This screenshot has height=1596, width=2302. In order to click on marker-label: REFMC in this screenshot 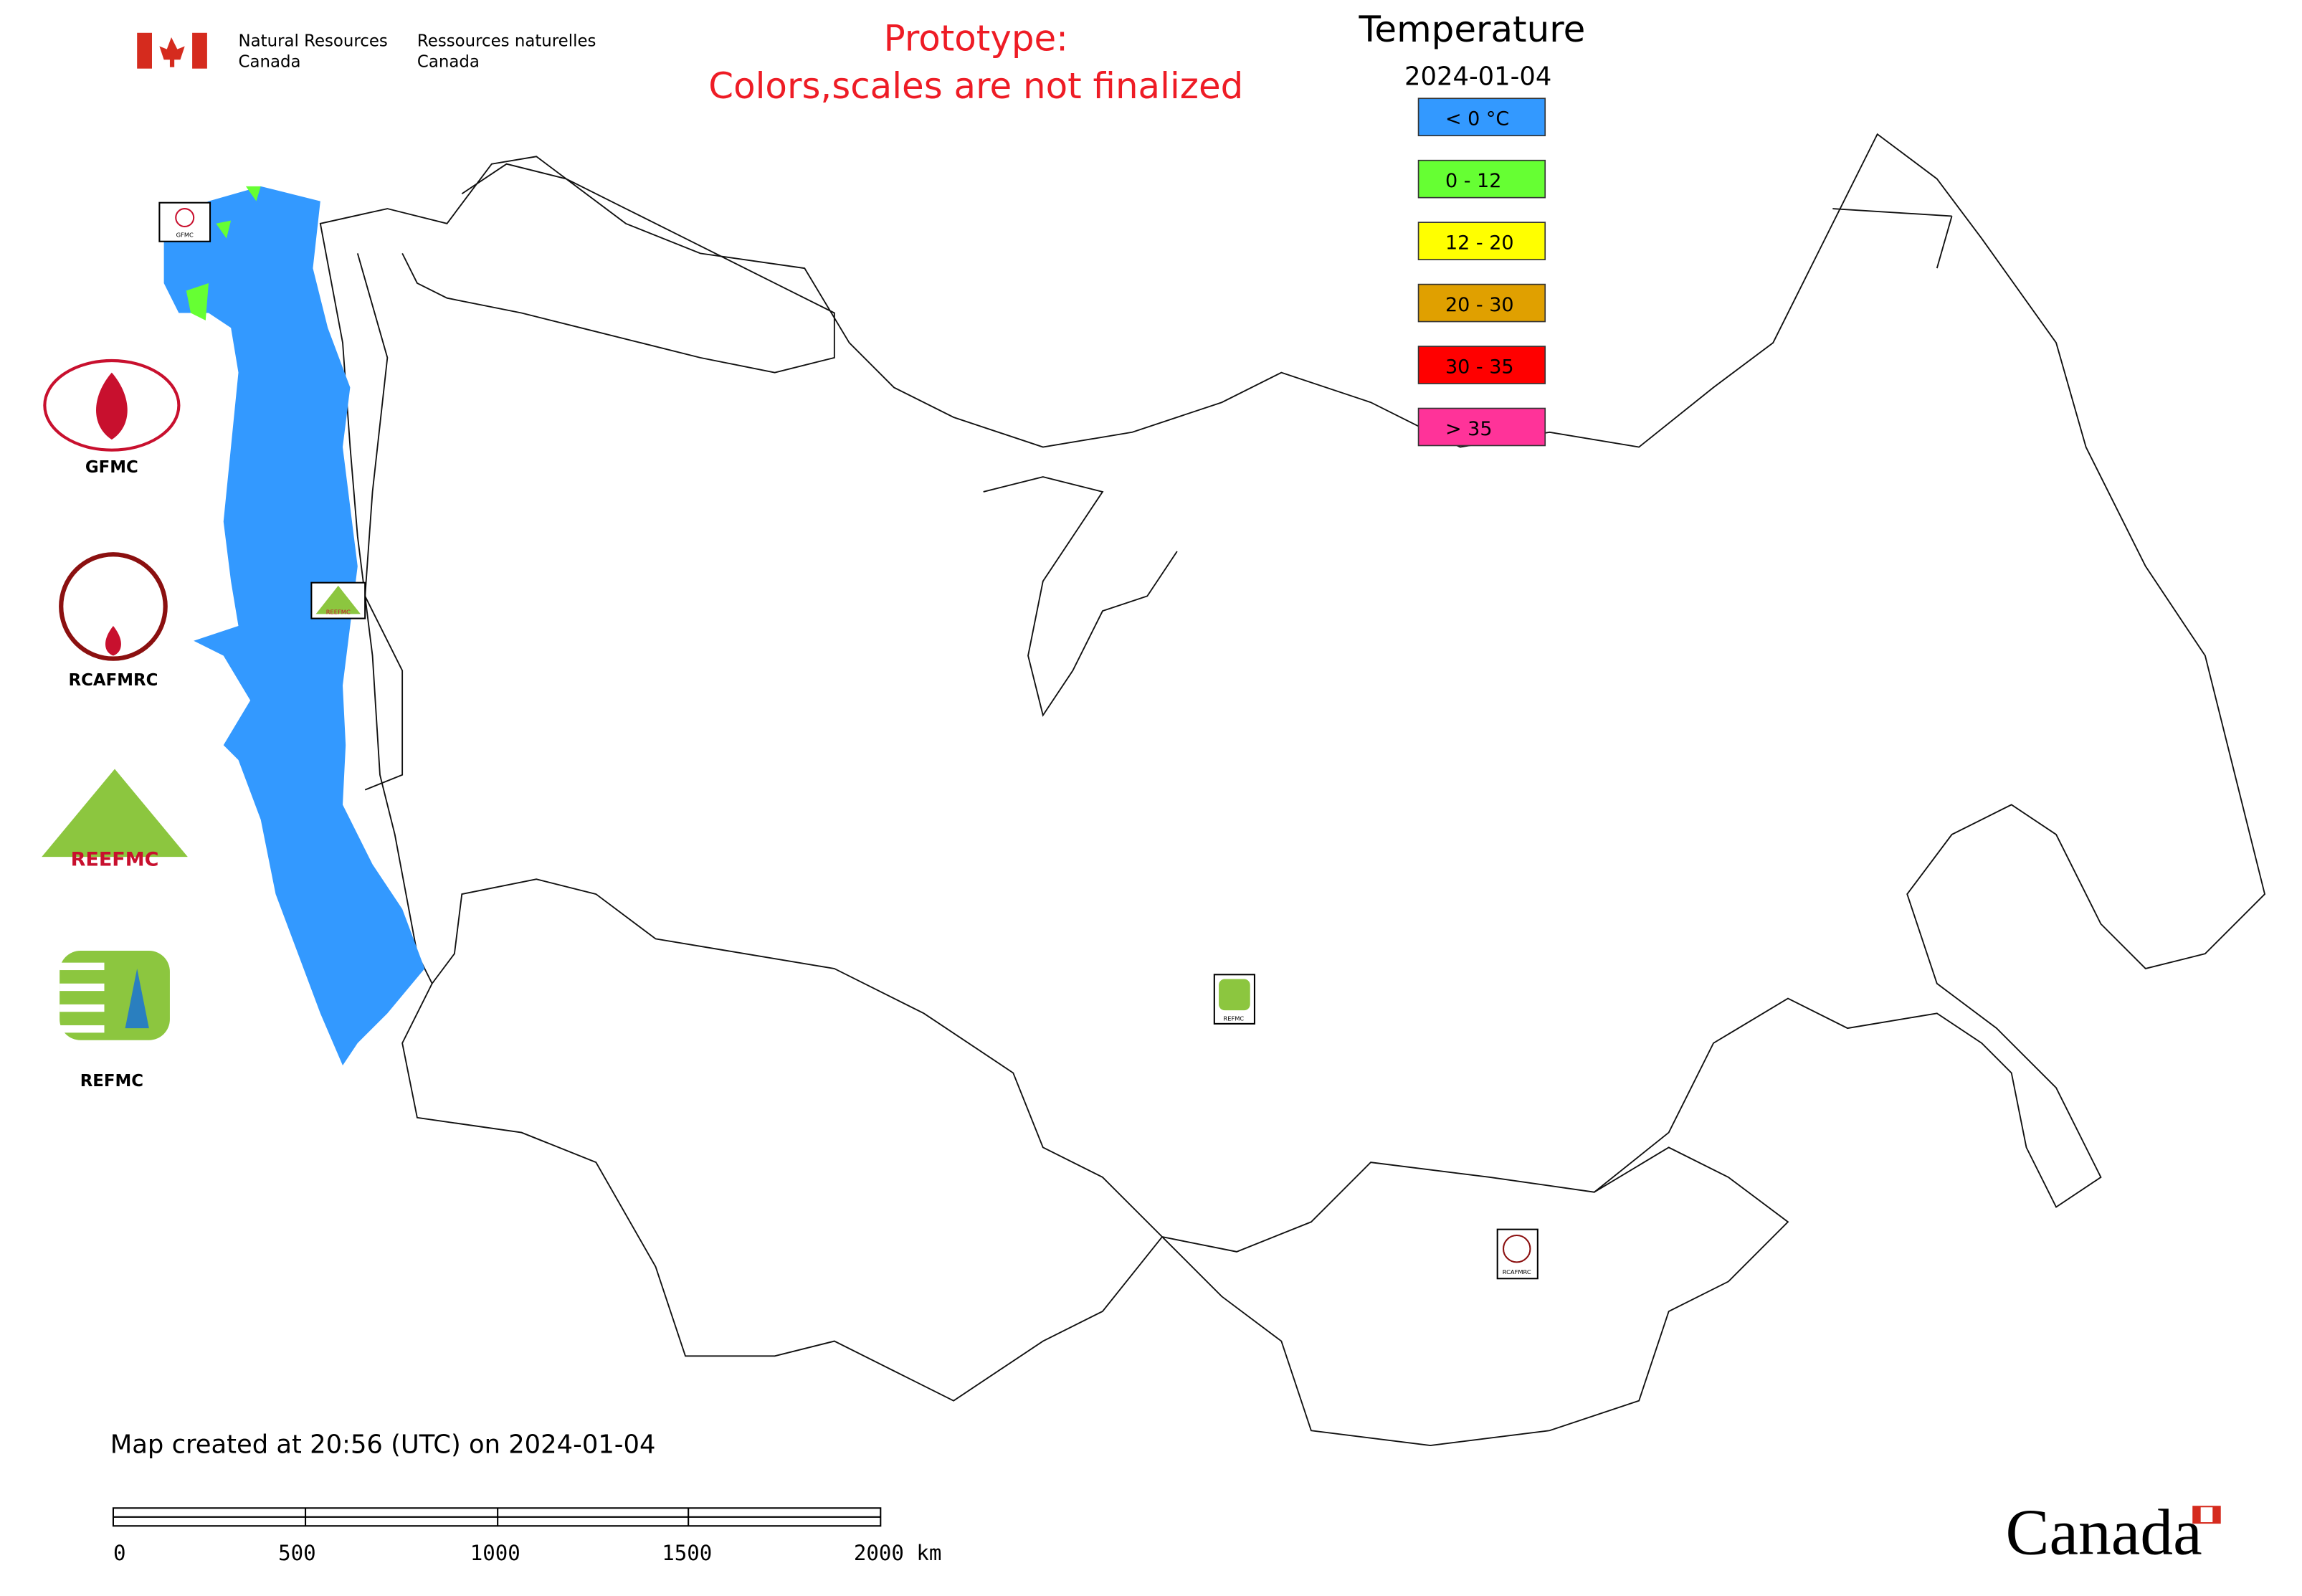, I will do `click(1234, 1018)`.